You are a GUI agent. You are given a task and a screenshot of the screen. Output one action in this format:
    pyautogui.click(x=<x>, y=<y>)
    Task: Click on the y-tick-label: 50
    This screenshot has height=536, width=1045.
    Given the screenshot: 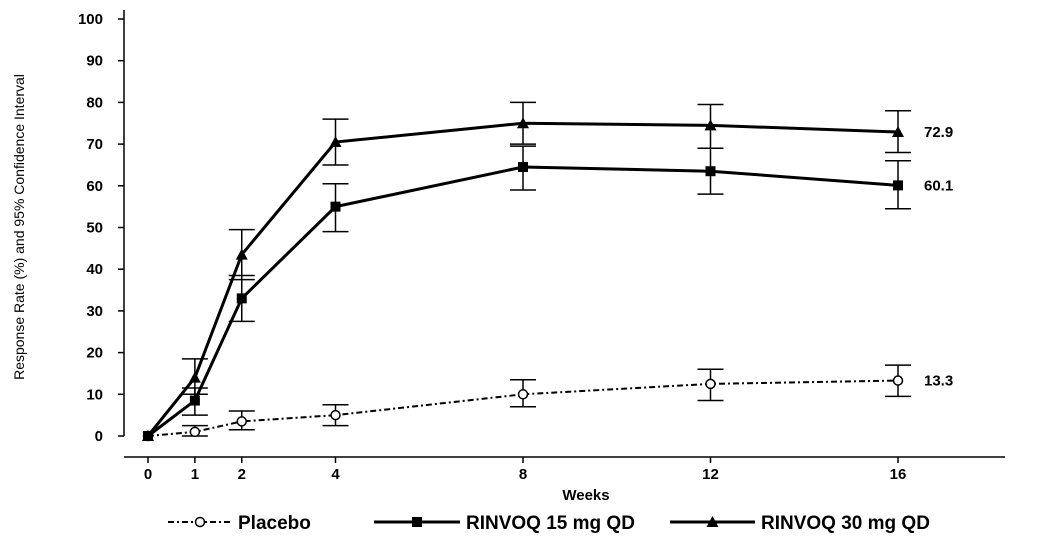 What is the action you would take?
    pyautogui.click(x=94, y=228)
    